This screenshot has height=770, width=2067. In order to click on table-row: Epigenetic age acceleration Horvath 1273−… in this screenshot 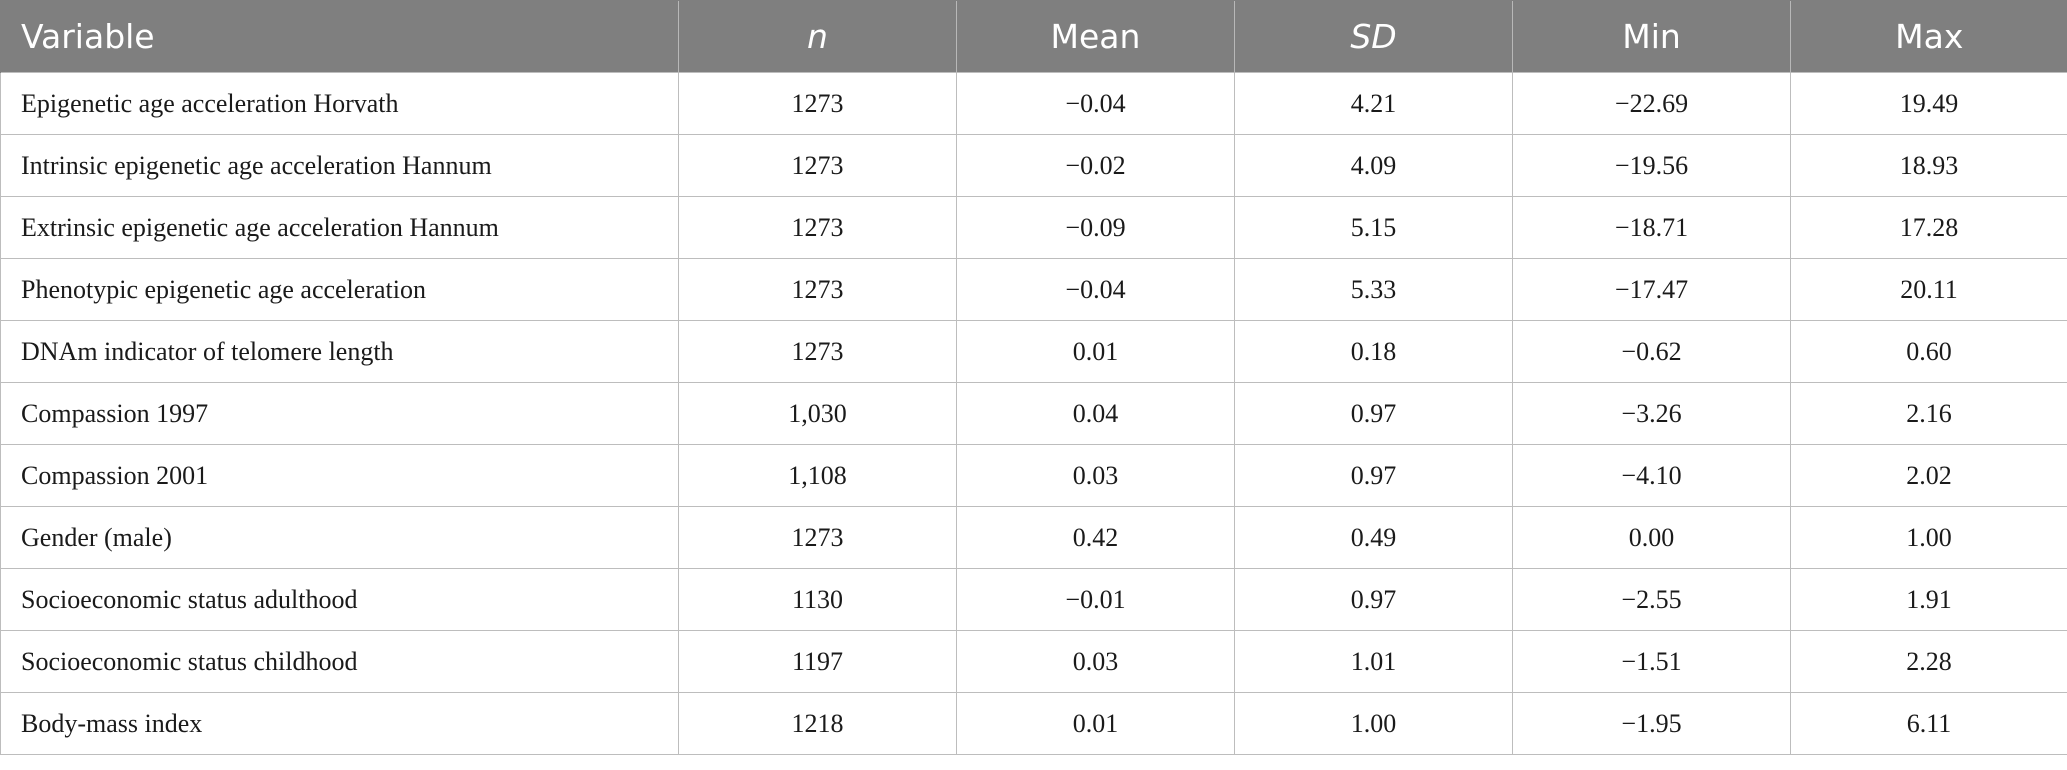, I will do `click(1033, 103)`.